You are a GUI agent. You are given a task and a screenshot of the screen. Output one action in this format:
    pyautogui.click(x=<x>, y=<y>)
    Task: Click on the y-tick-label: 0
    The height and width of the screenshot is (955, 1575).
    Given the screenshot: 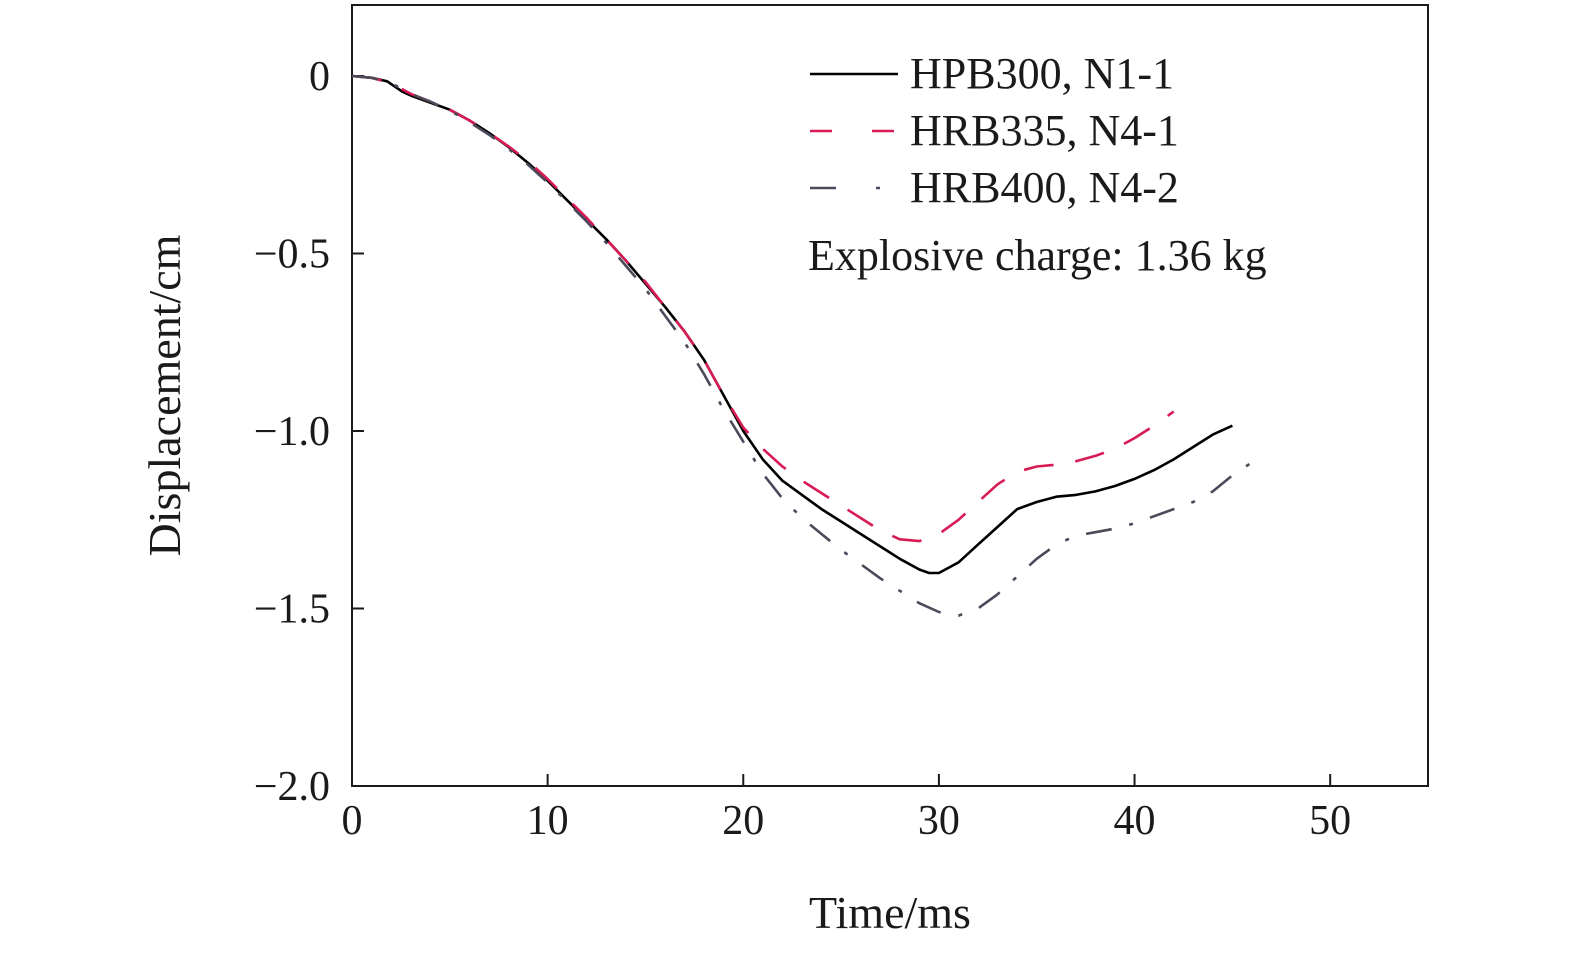 What is the action you would take?
    pyautogui.click(x=319, y=77)
    